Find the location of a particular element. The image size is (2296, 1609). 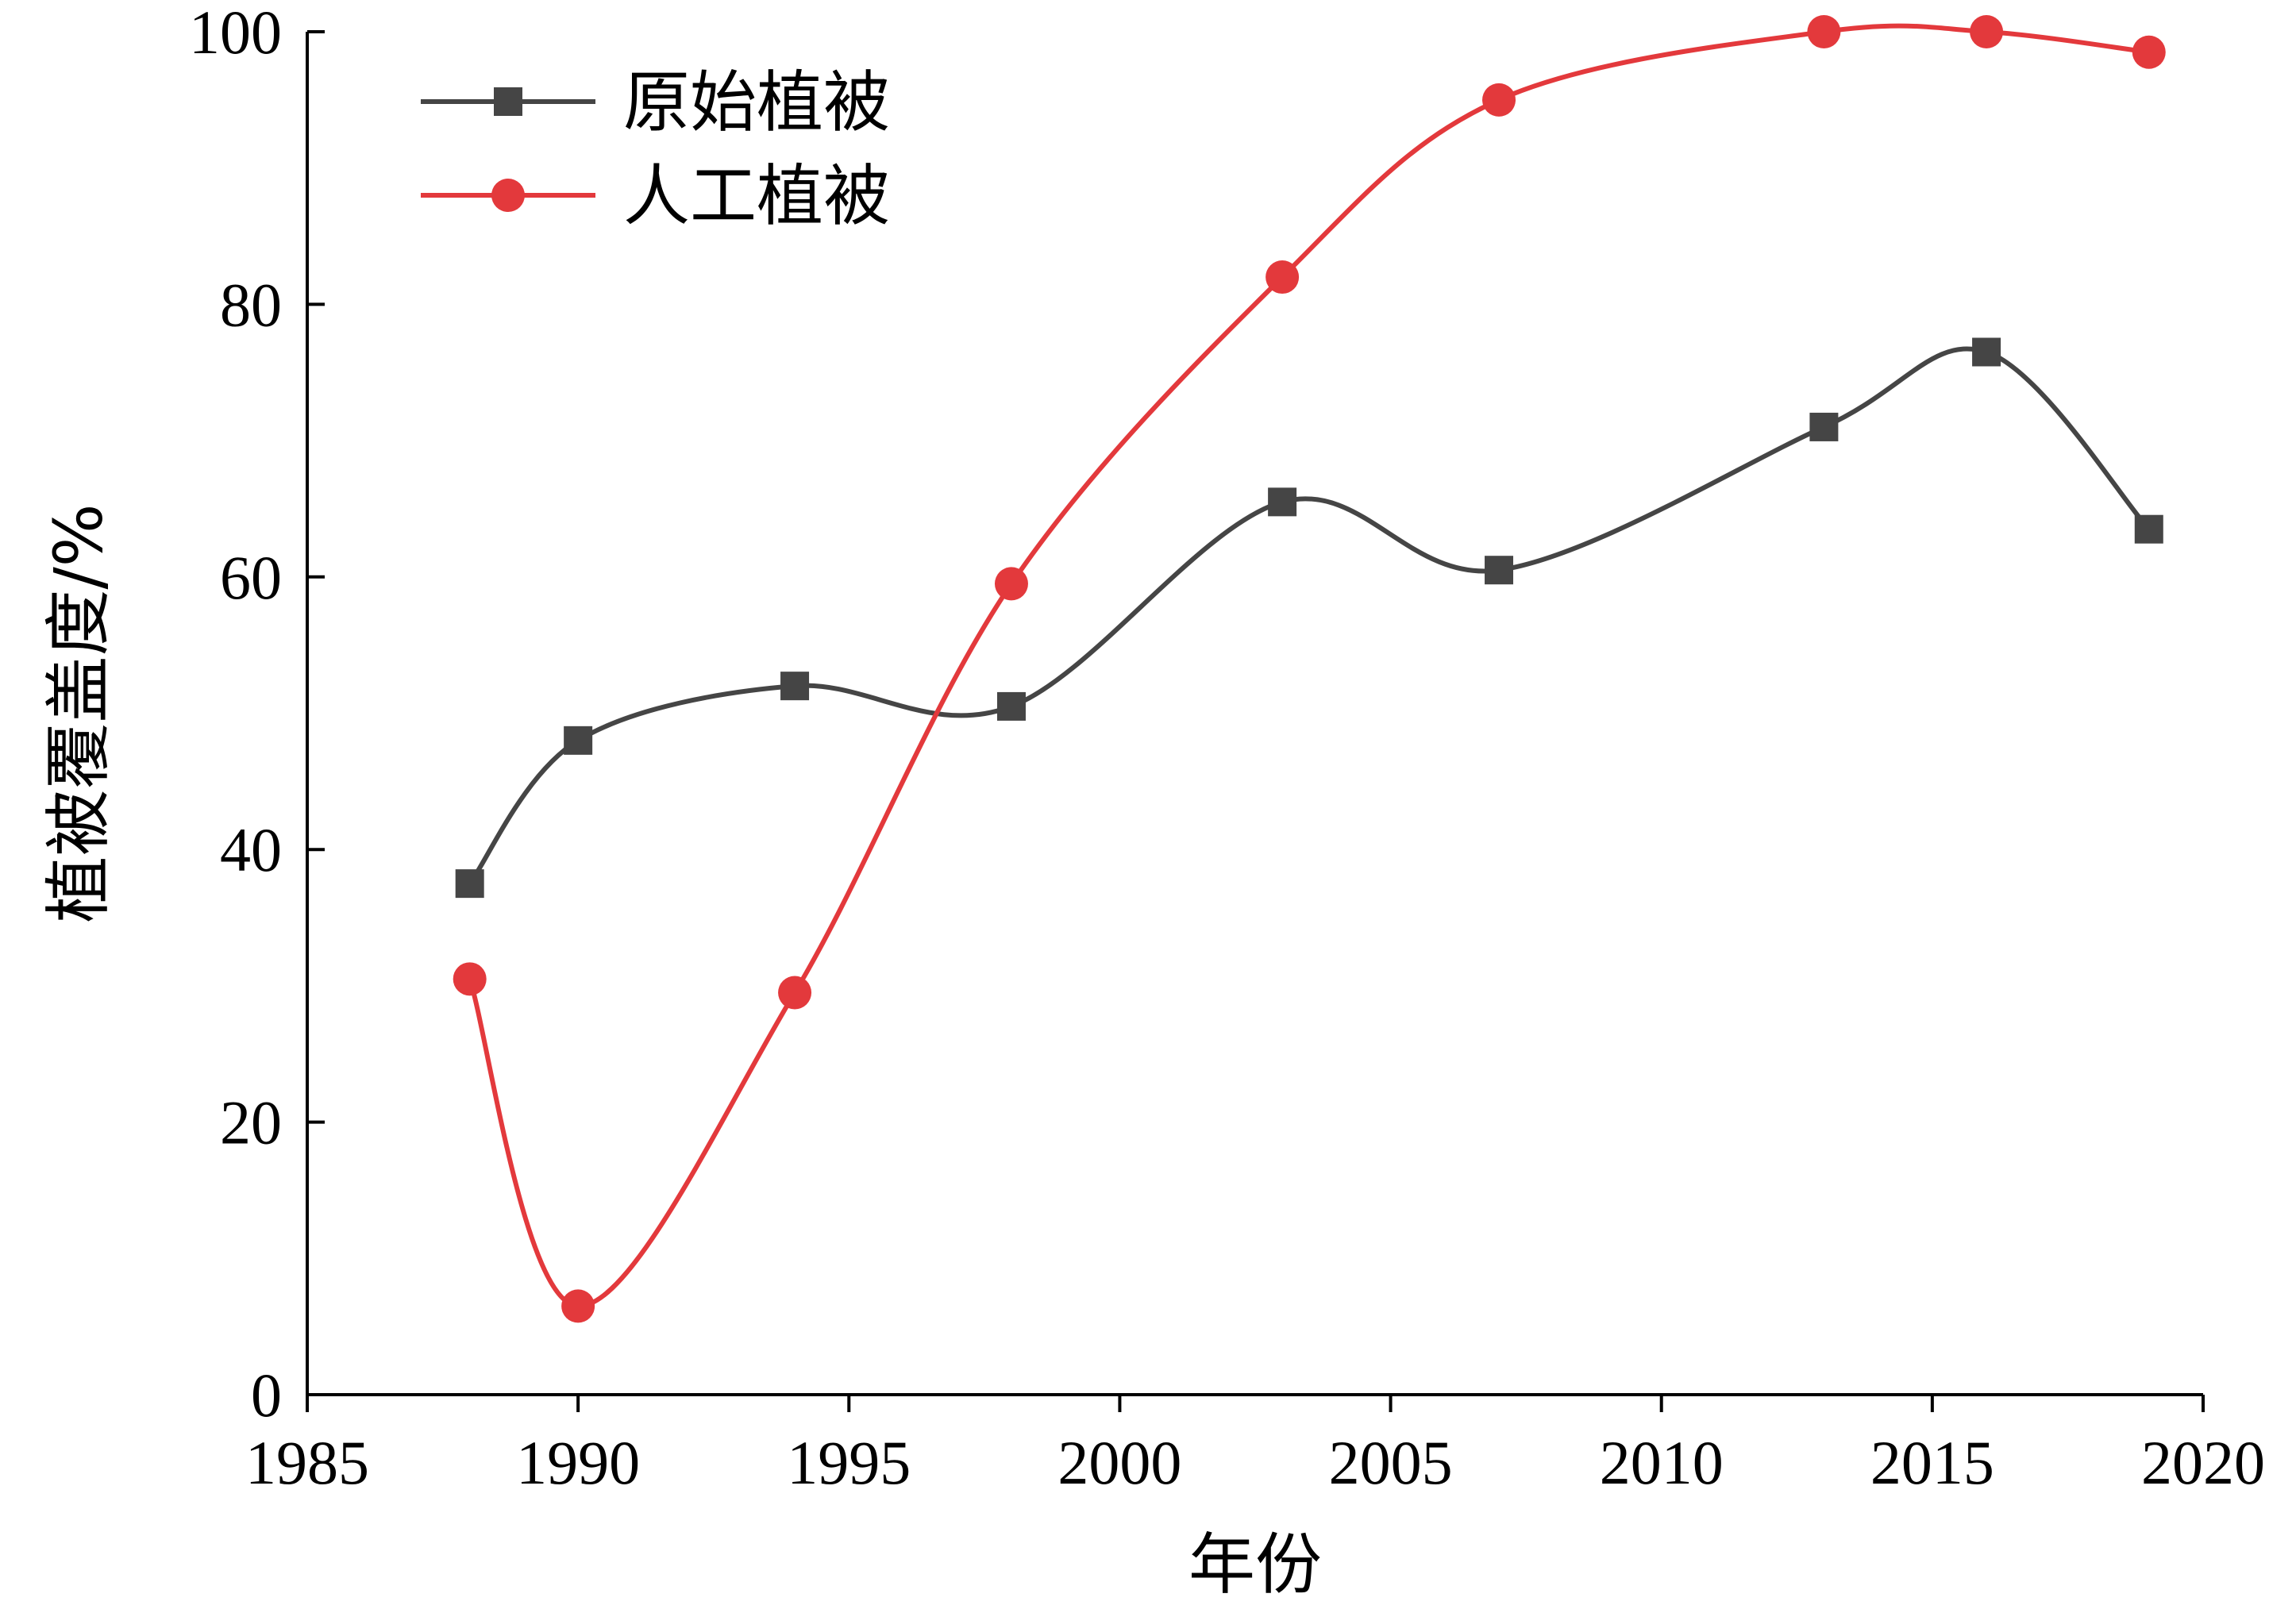

x-tick-label: 2020 is located at coordinates (2203, 1462).